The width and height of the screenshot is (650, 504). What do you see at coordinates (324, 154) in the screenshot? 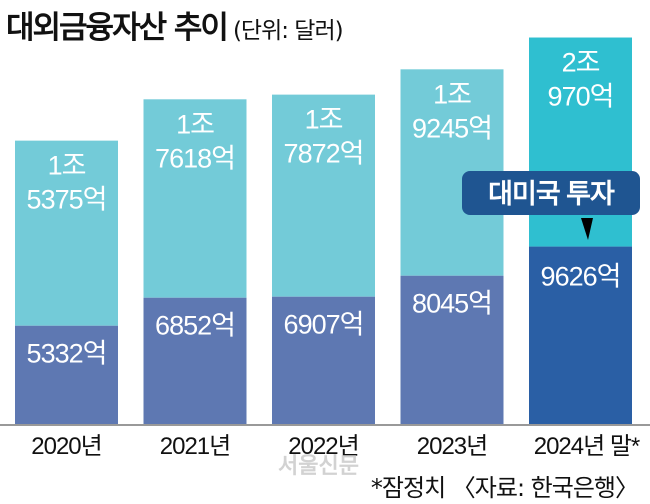
I see `total-label-line2: 7872억` at bounding box center [324, 154].